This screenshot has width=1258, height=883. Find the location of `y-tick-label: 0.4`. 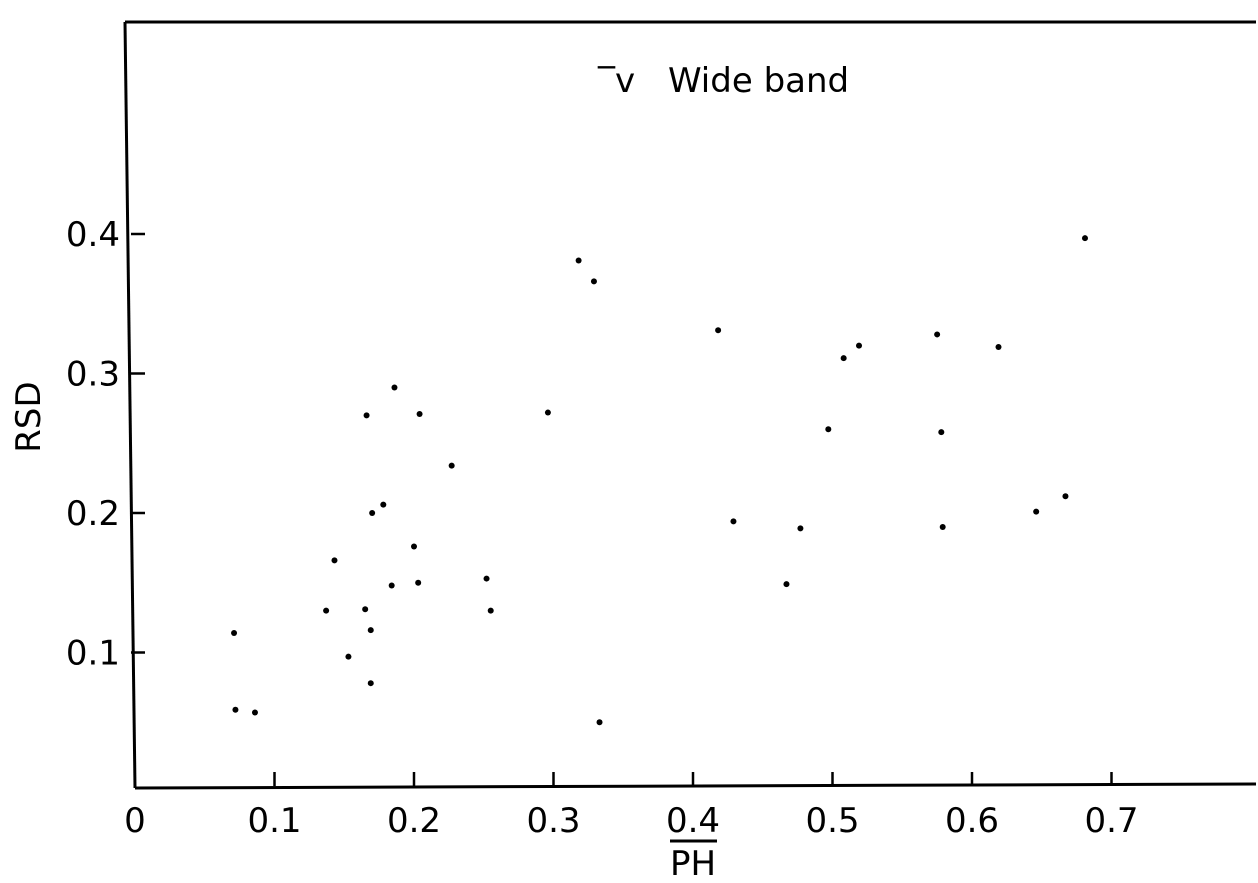

y-tick-label: 0.4 is located at coordinates (93, 235).